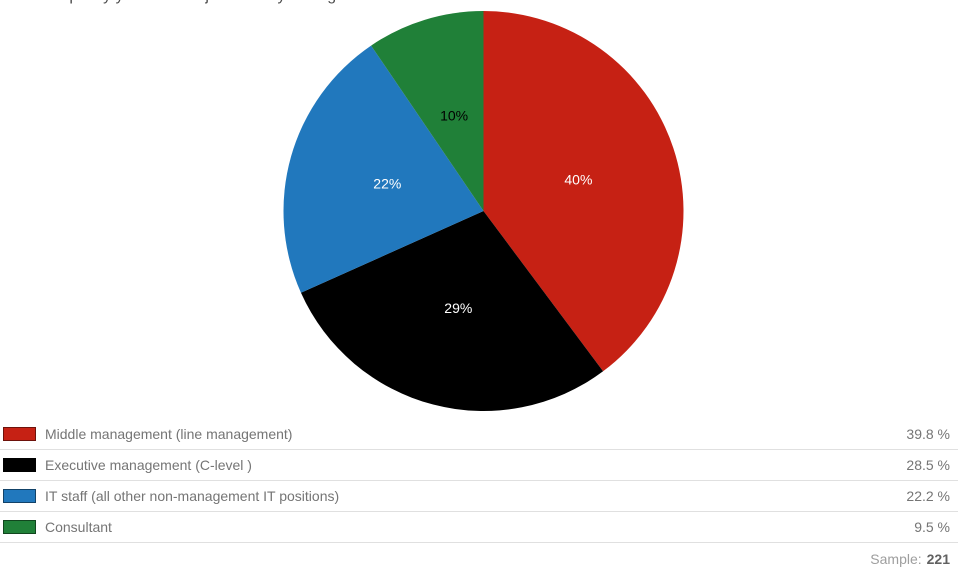  Describe the element at coordinates (78, 527) in the screenshot. I see `legend-label: Consultant` at that location.